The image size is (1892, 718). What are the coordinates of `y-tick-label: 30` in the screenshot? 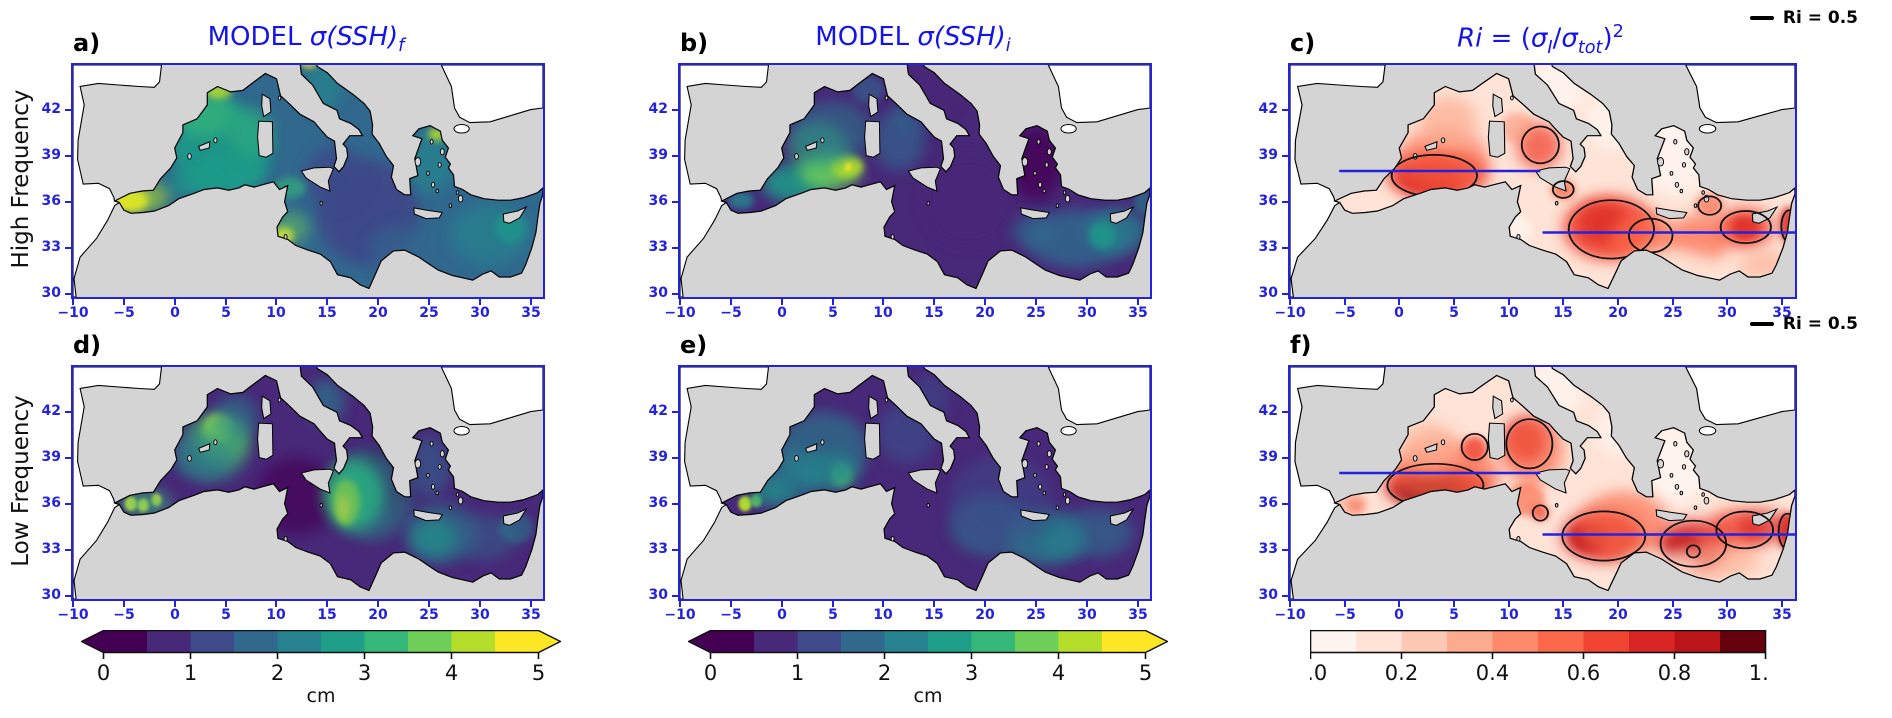 It's located at (658, 293).